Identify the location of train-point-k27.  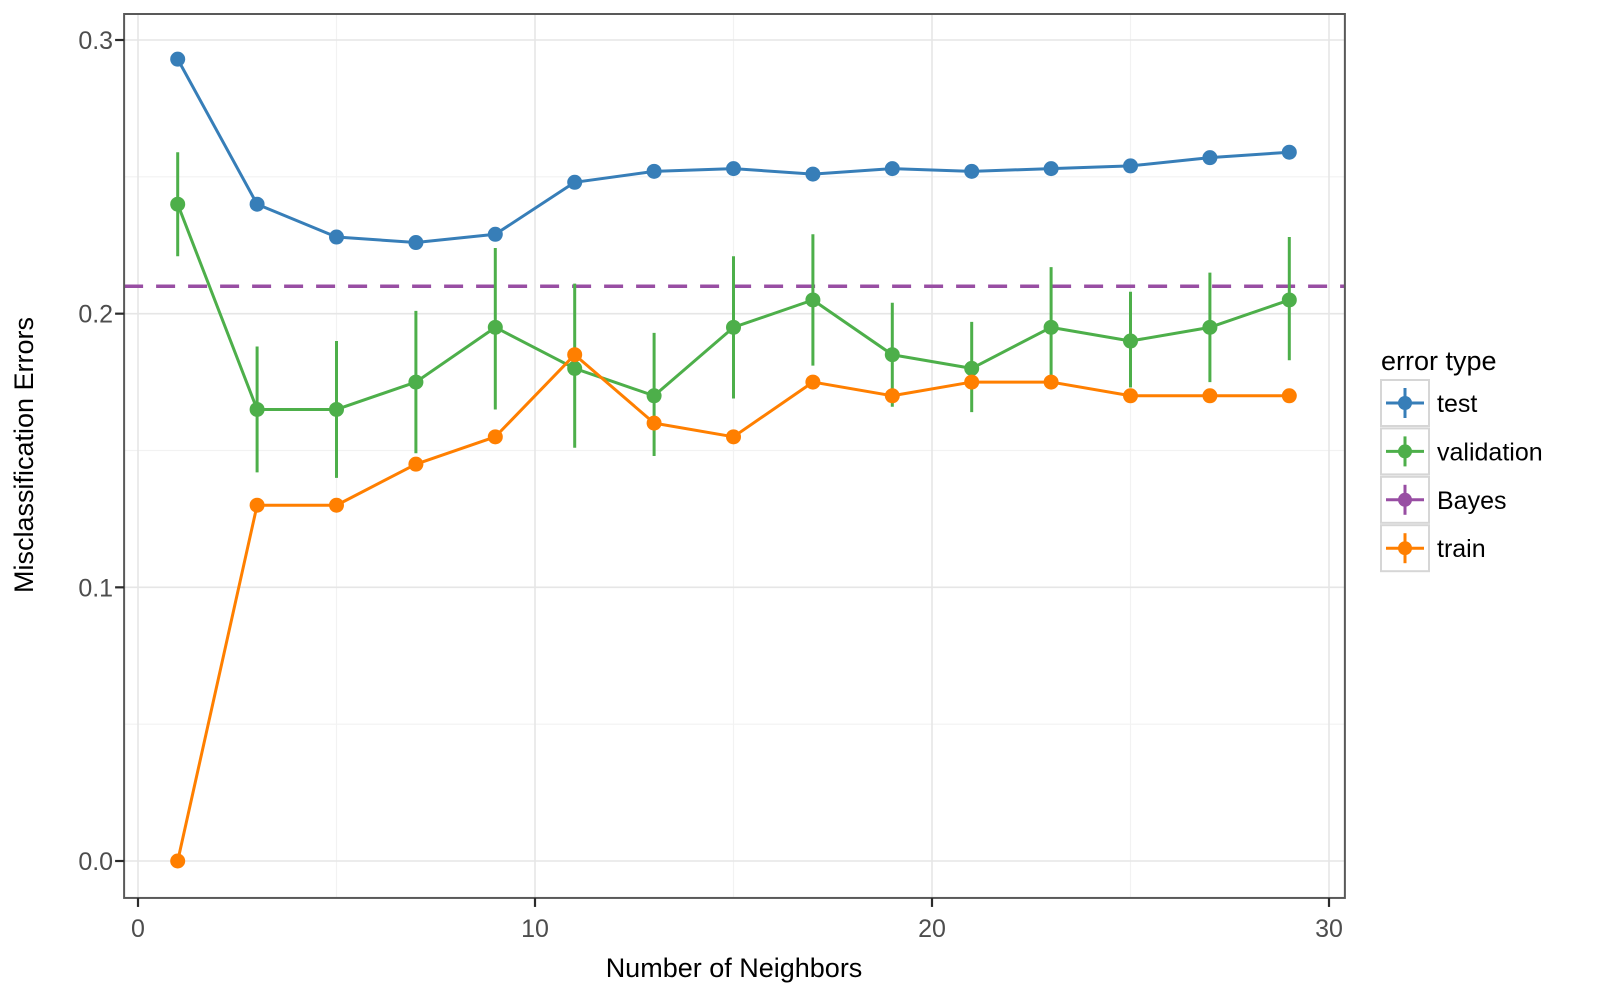
(1210, 396).